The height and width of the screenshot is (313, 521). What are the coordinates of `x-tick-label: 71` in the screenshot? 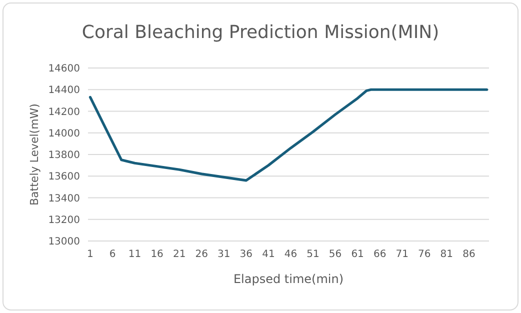 It's located at (402, 254).